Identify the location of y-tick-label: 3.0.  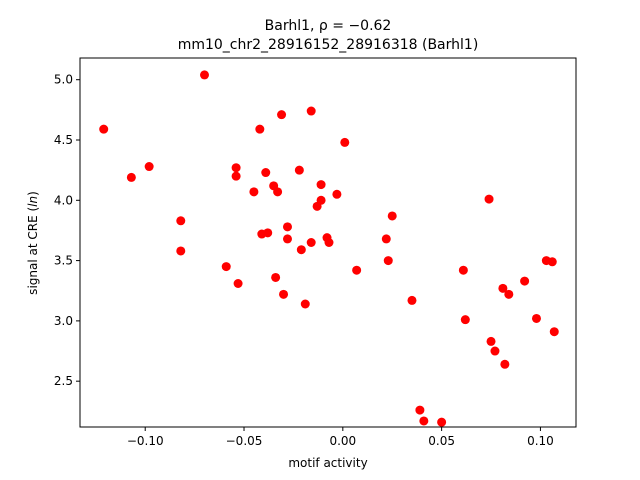
(63, 321).